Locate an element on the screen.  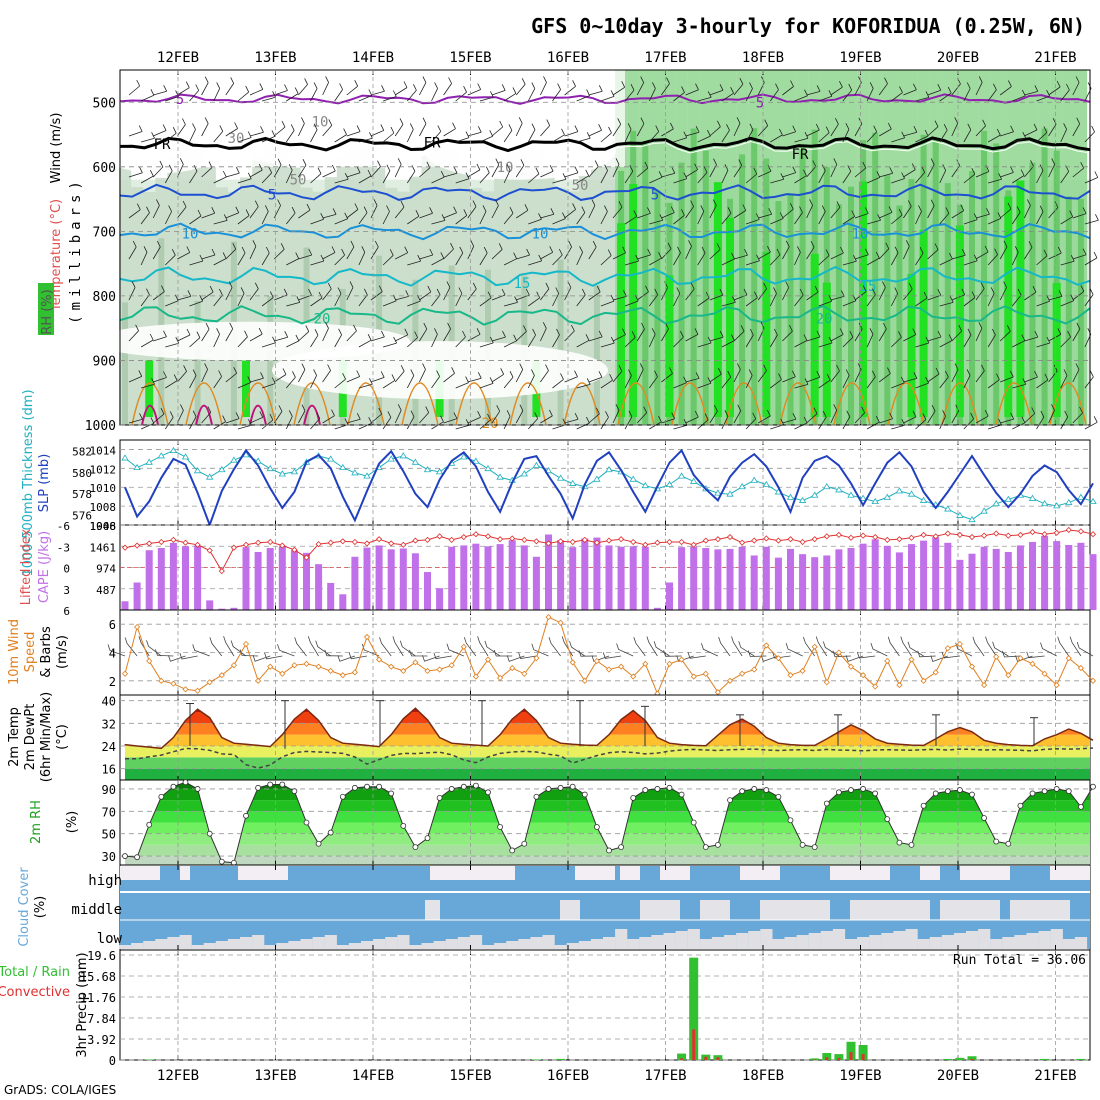
date-label-top: 18FEB is located at coordinates (763, 58).